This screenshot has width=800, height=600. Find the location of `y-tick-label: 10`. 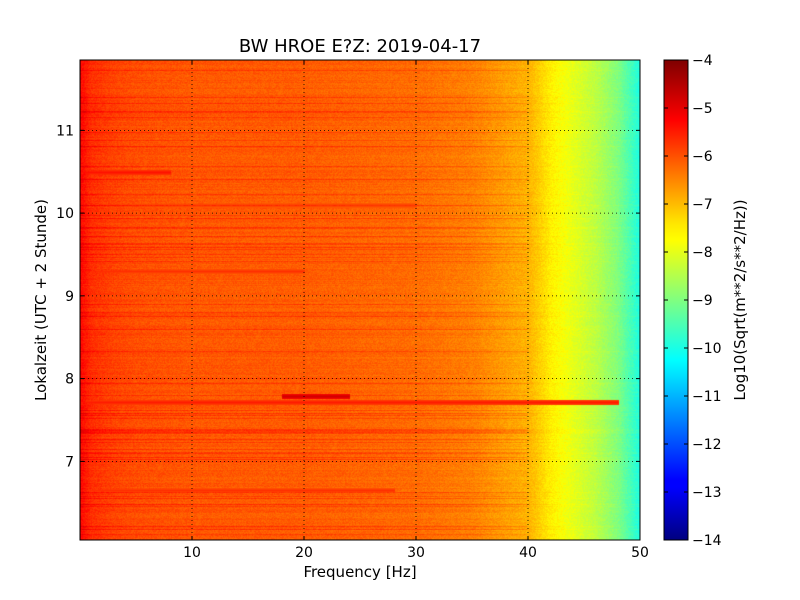

y-tick-label: 10 is located at coordinates (65, 214).